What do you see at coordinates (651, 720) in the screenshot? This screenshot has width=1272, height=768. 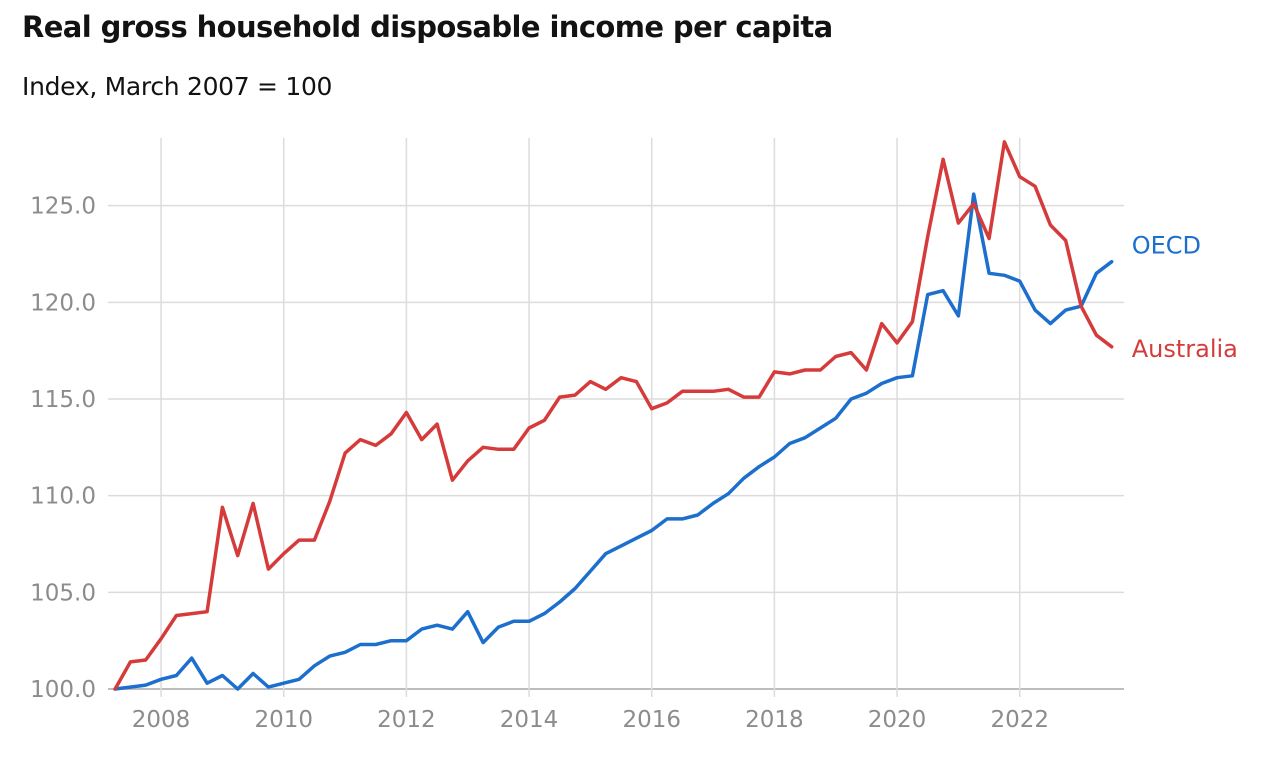 I see `x-tick-label: 2016` at bounding box center [651, 720].